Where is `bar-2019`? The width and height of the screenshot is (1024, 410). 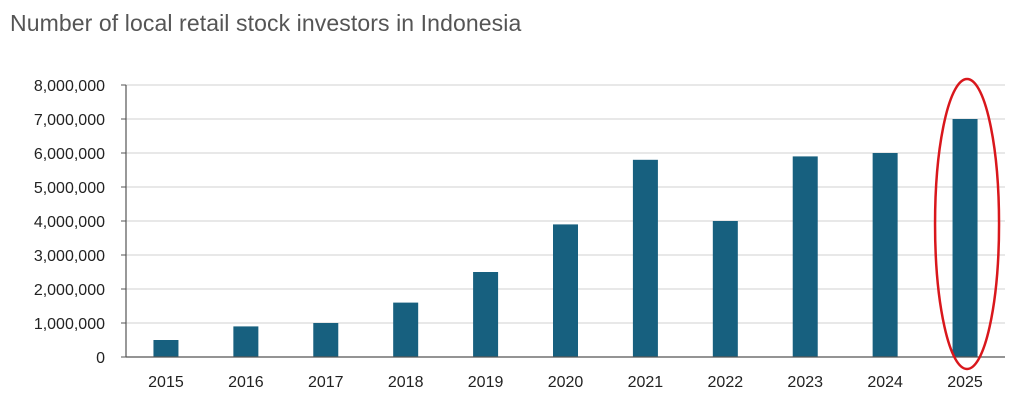
bar-2019 is located at coordinates (486, 314).